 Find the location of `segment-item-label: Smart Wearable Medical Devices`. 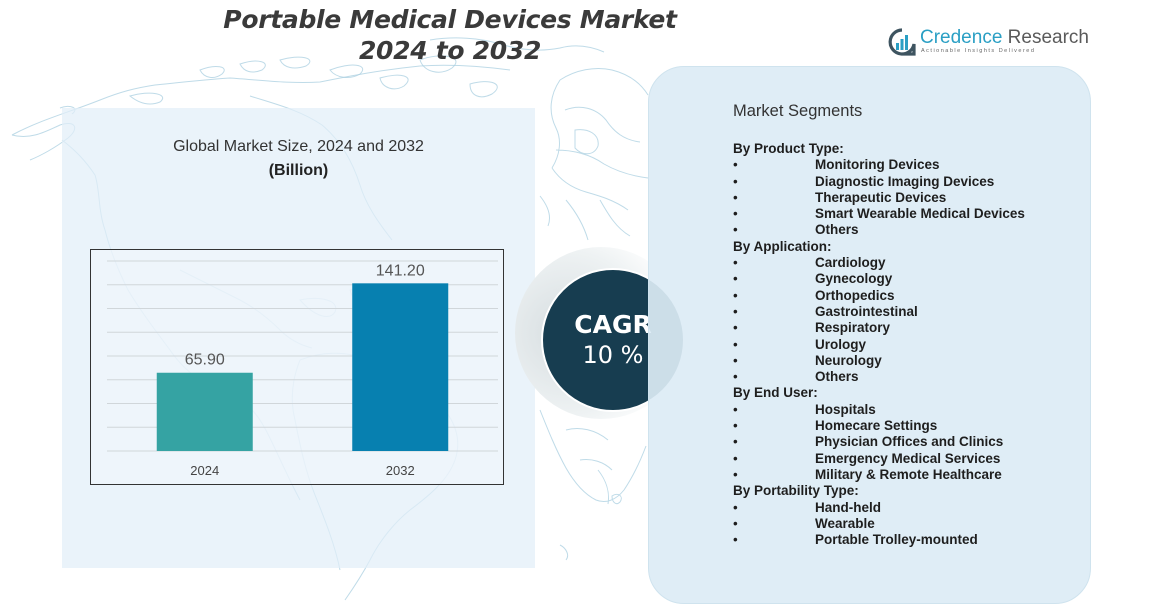

segment-item-label: Smart Wearable Medical Devices is located at coordinates (920, 214).